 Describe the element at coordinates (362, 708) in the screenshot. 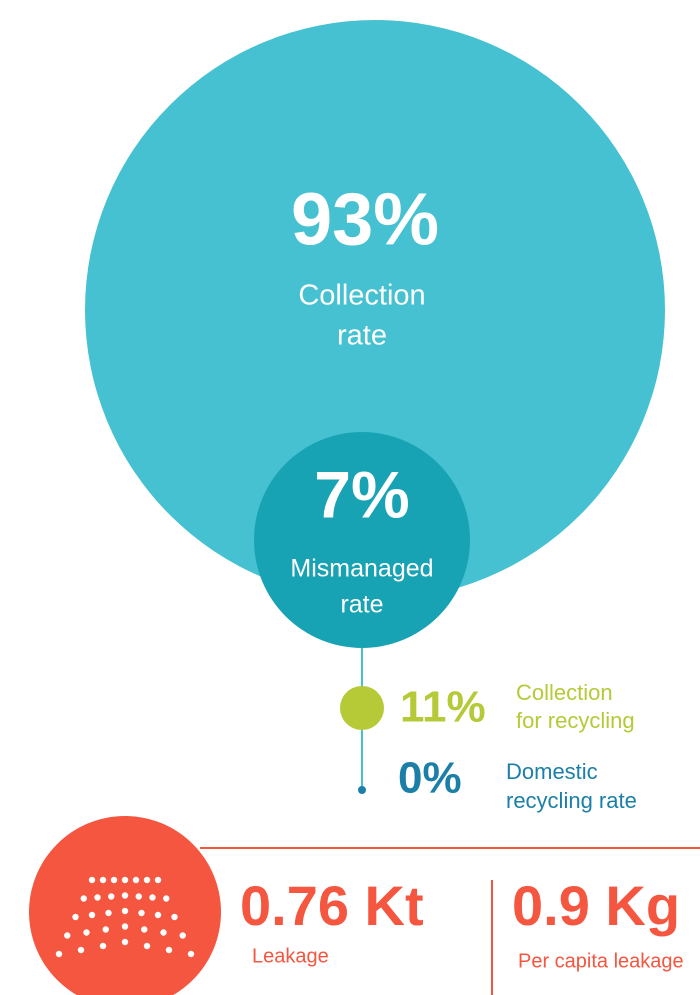

I see `recycling-dot` at that location.